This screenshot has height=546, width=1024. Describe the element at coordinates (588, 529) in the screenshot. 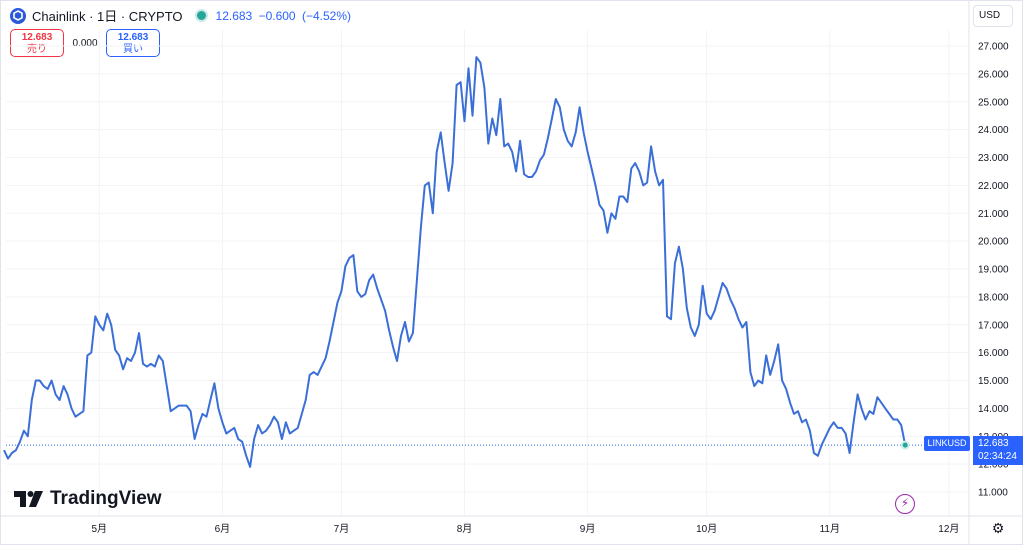

I see `x-tick-label: 9月` at that location.